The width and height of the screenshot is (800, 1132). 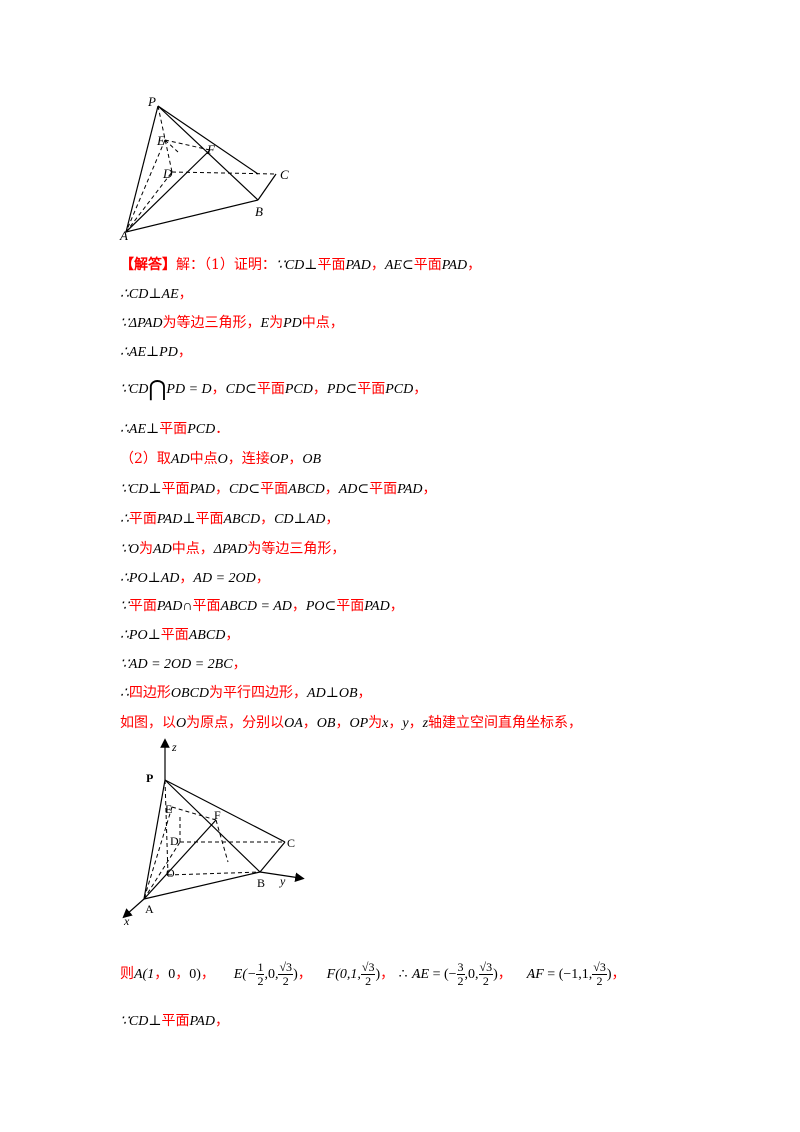 What do you see at coordinates (175, 429) in the screenshot?
I see `solution-line-6: ∴AE⊥平面PCD．` at bounding box center [175, 429].